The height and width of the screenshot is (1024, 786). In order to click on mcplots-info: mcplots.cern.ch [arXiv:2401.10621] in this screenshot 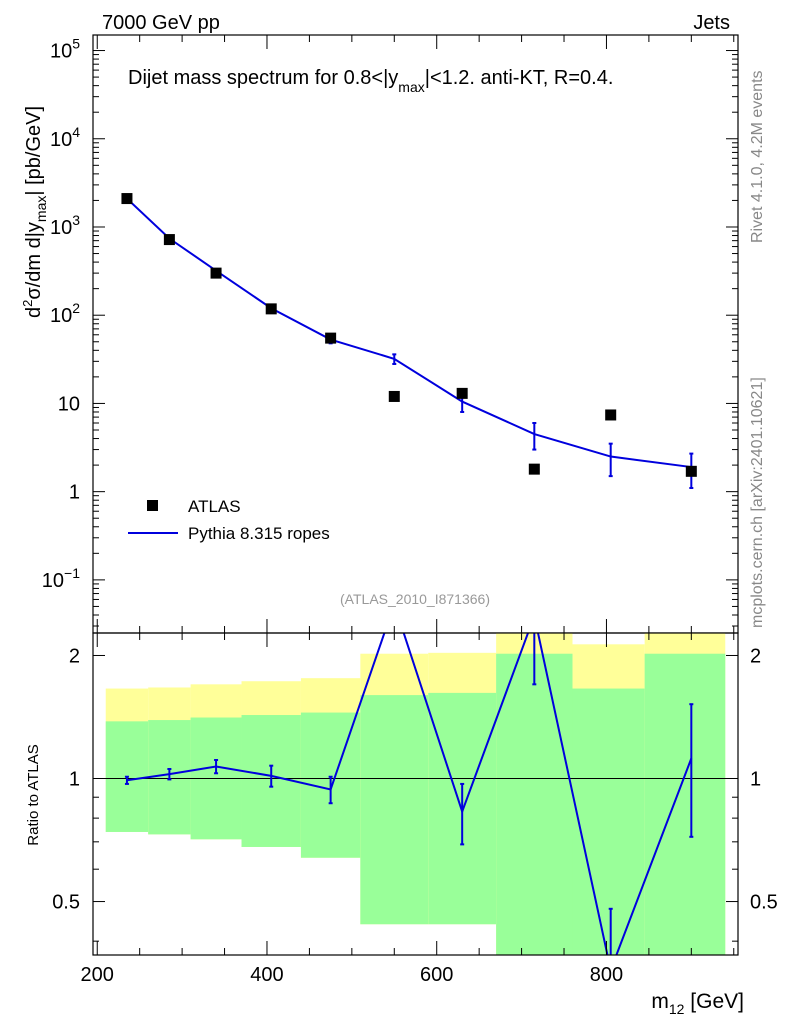, I will do `click(757, 502)`.